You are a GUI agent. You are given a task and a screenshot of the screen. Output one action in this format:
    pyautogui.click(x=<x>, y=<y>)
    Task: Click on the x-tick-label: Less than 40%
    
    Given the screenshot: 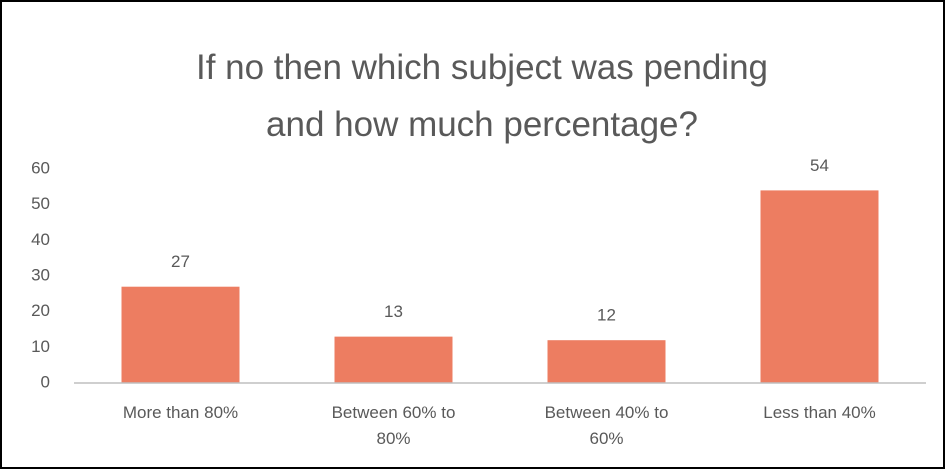 What is the action you would take?
    pyautogui.click(x=819, y=412)
    